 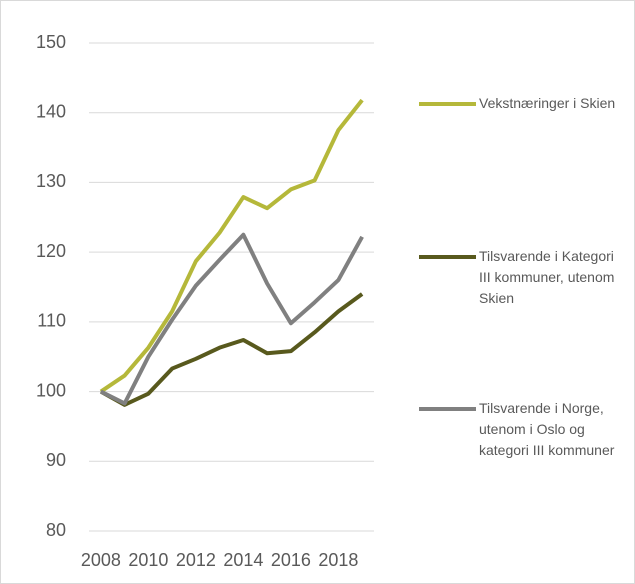 What do you see at coordinates (56, 530) in the screenshot?
I see `y-tick-label: 80` at bounding box center [56, 530].